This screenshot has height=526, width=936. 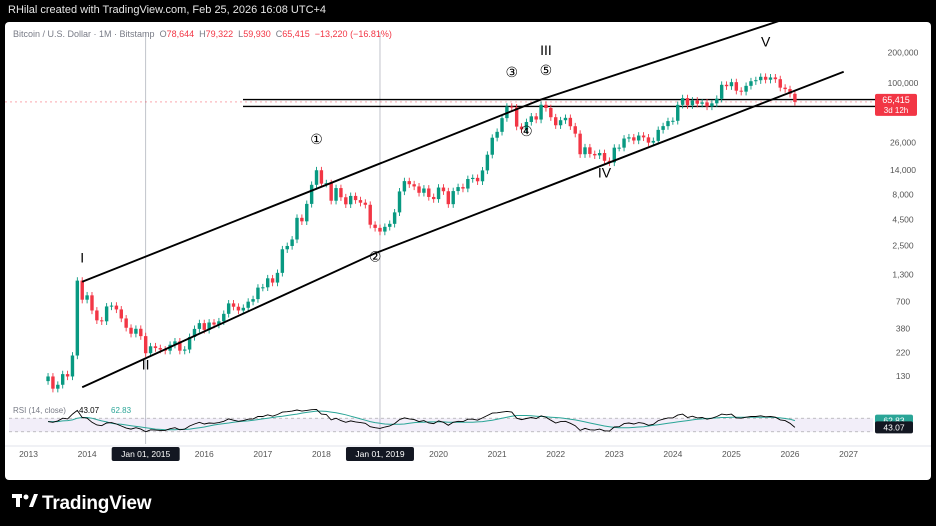 I want to click on last-price-label: 65,415, so click(x=896, y=100).